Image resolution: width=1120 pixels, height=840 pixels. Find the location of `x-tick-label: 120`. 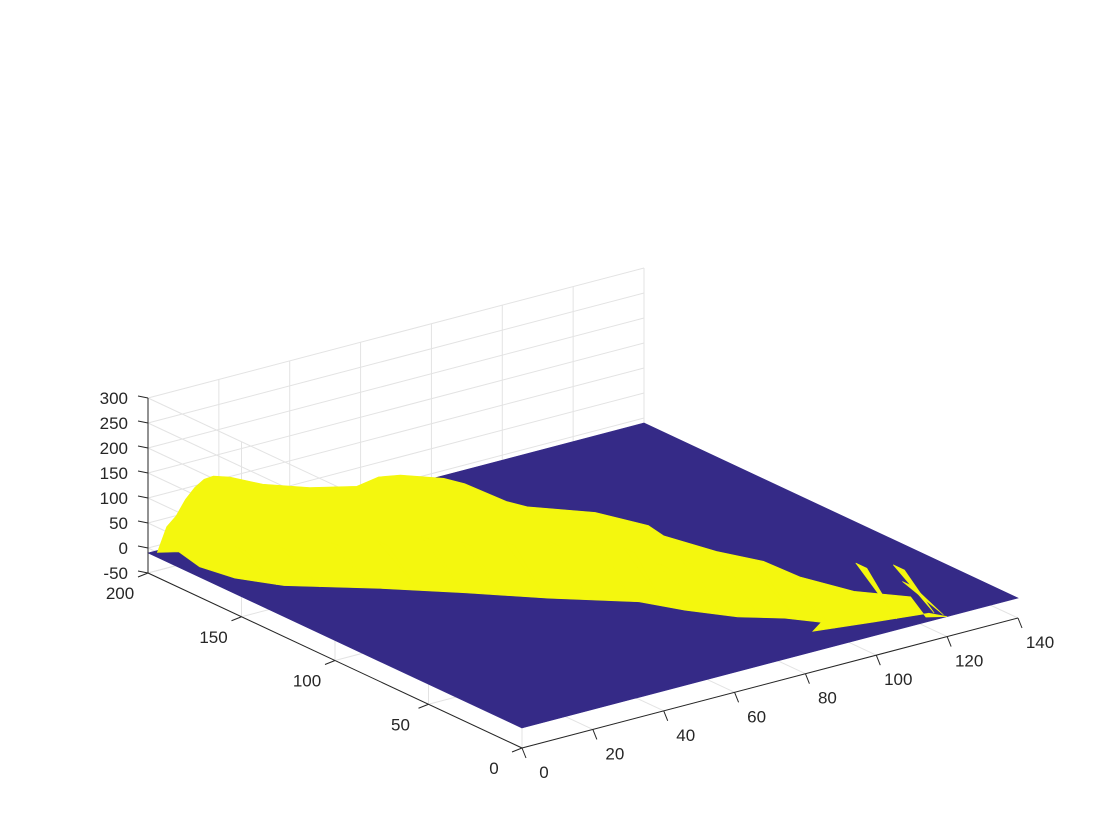

x-tick-label: 120 is located at coordinates (969, 661).